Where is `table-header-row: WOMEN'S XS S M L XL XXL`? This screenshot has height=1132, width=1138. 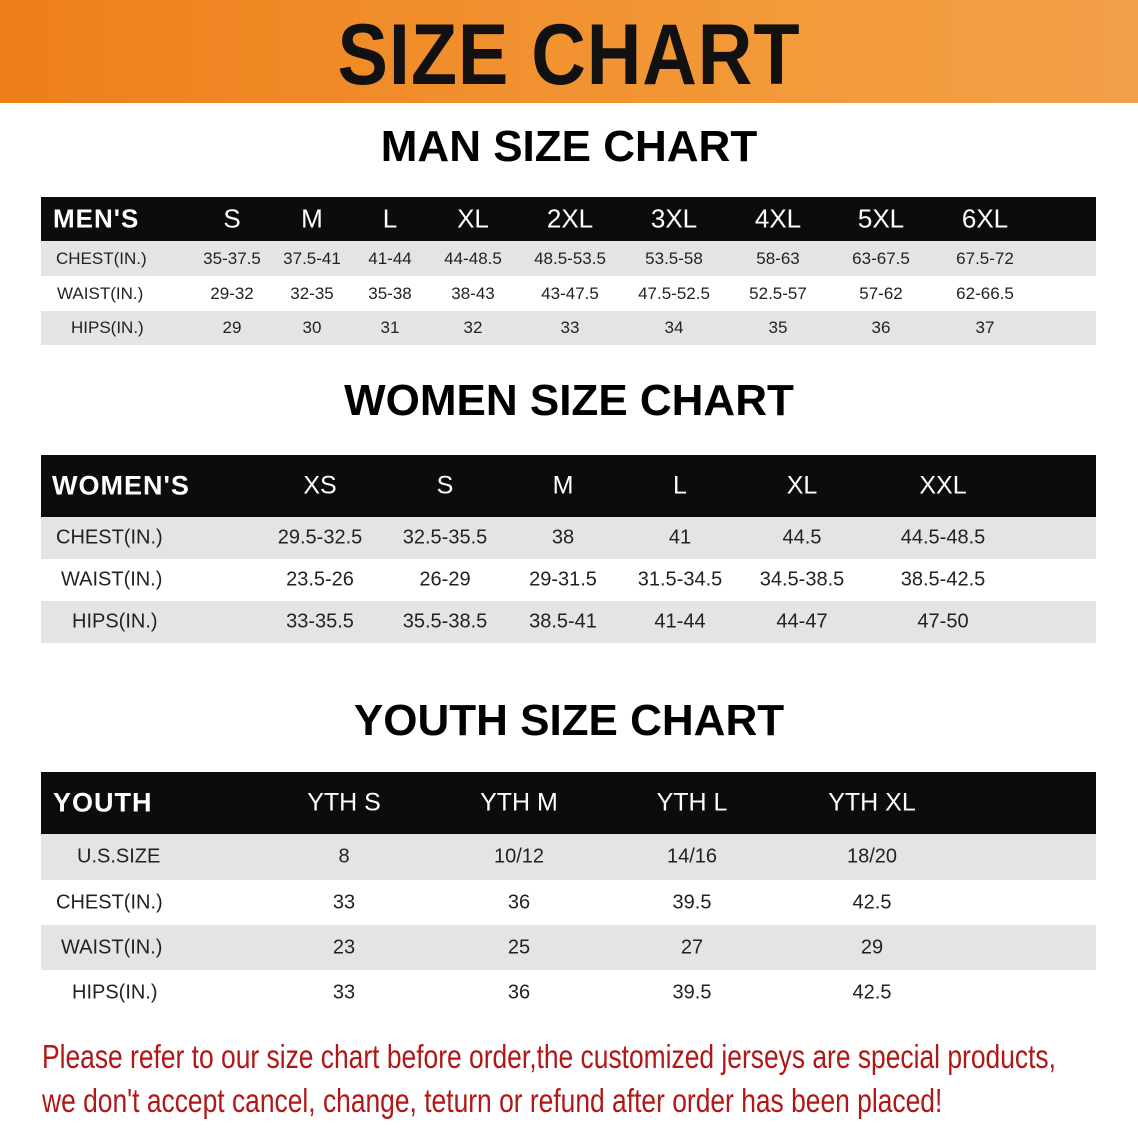 table-header-row: WOMEN'S XS S M L XL XXL is located at coordinates (568, 486).